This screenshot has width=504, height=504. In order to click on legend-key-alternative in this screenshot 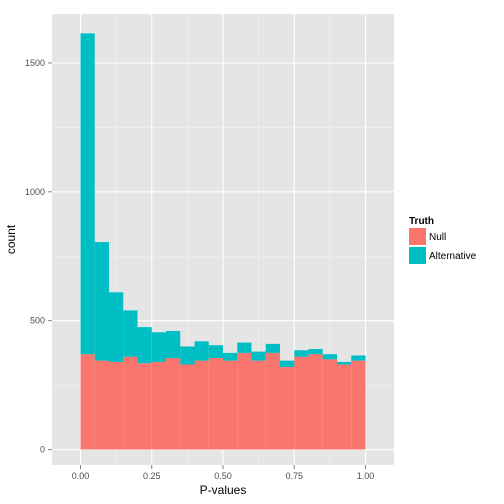, I will do `click(417, 255)`.